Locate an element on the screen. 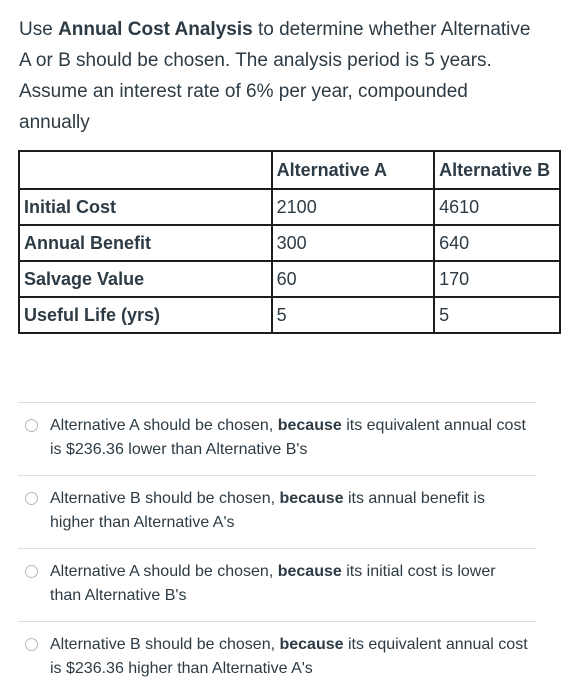 This screenshot has height=700, width=561. row-label-useful-life: Useful Life (yrs) is located at coordinates (145, 315).